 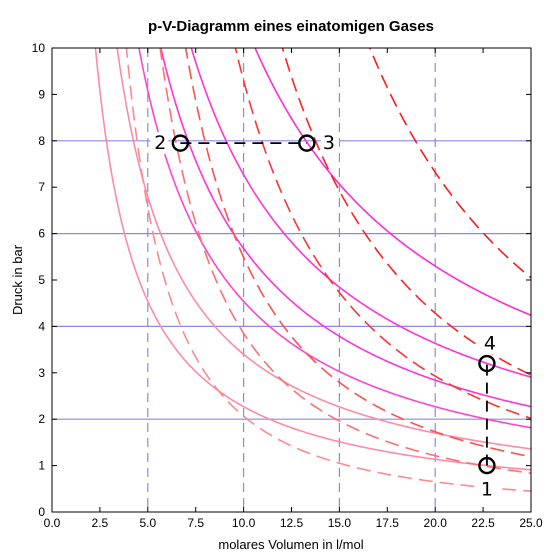 I want to click on y-tick-label: 5, so click(x=41, y=280).